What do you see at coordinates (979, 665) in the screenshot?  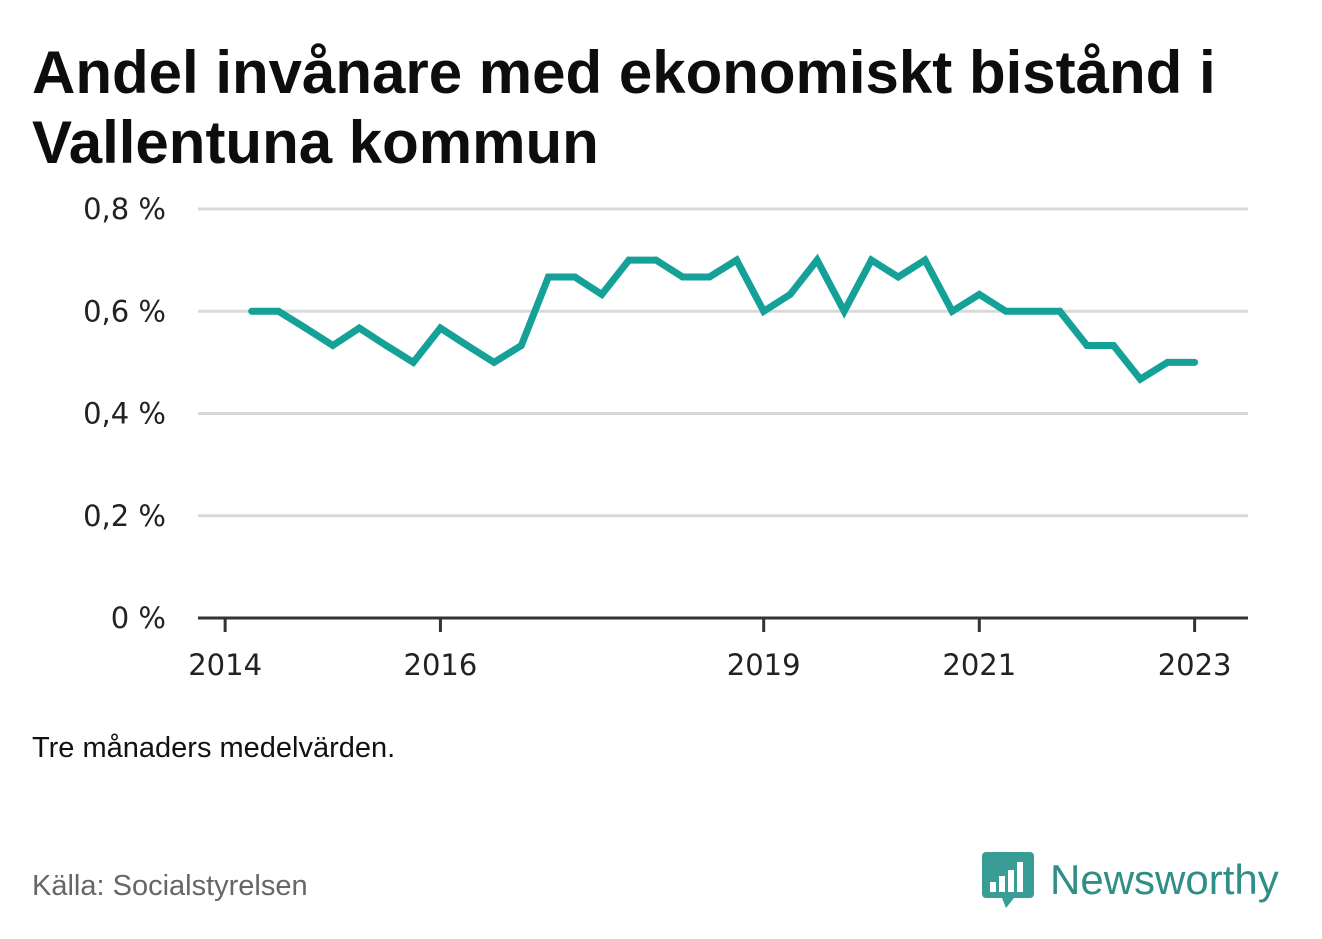 I see `x-tick-label: 2021` at bounding box center [979, 665].